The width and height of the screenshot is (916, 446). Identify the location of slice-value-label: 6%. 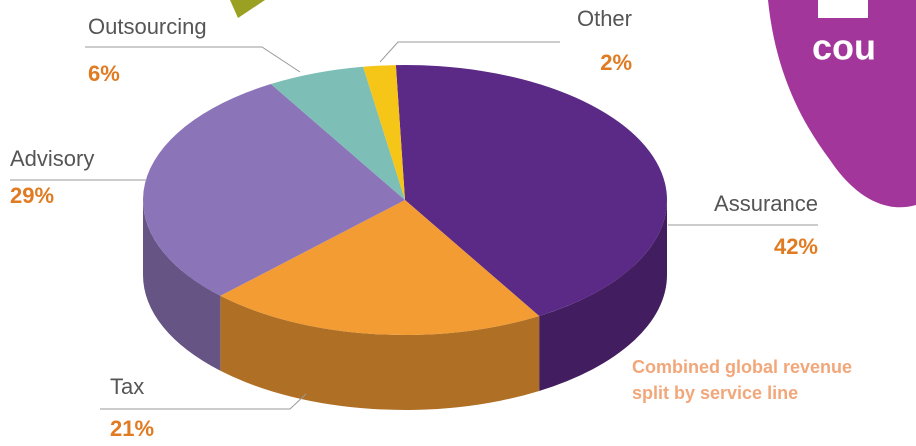
(104, 73).